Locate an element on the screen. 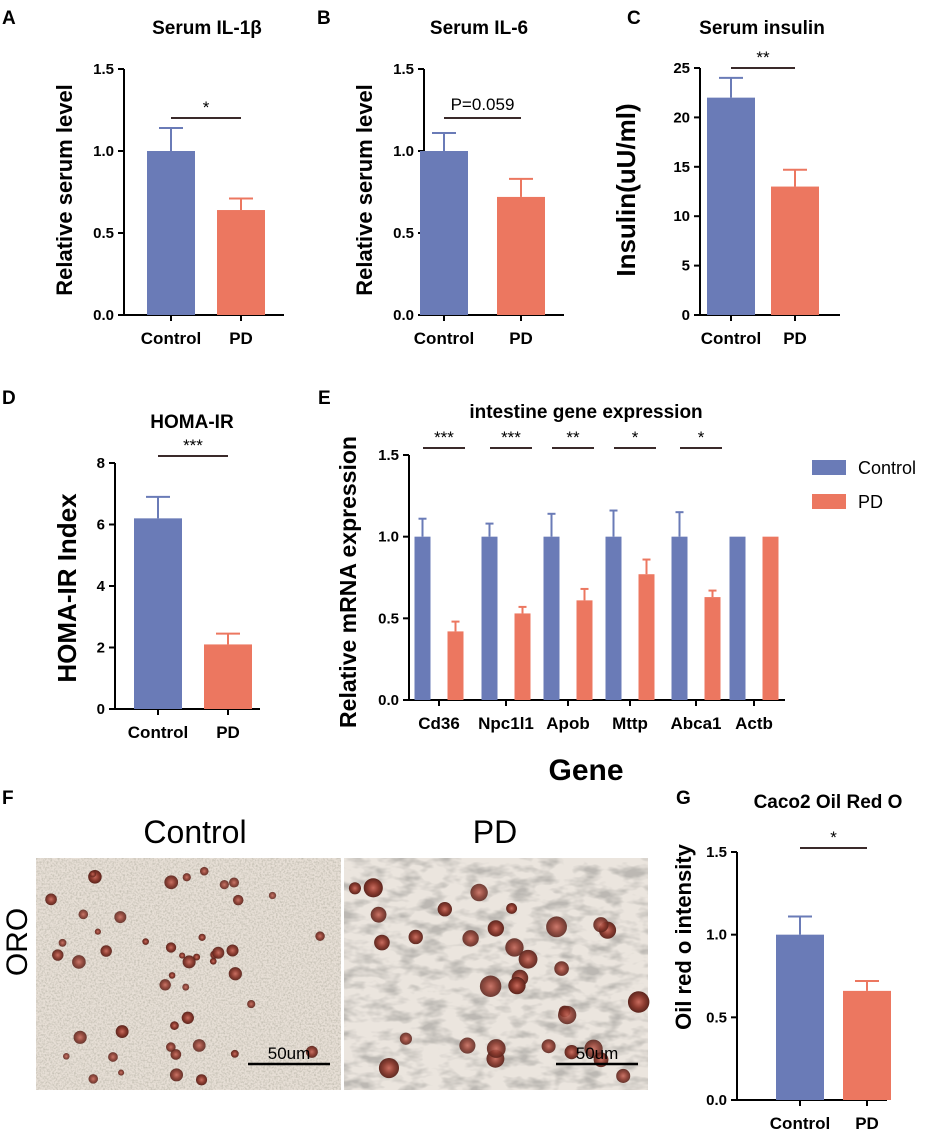  panel-label-c: C is located at coordinates (634, 18).